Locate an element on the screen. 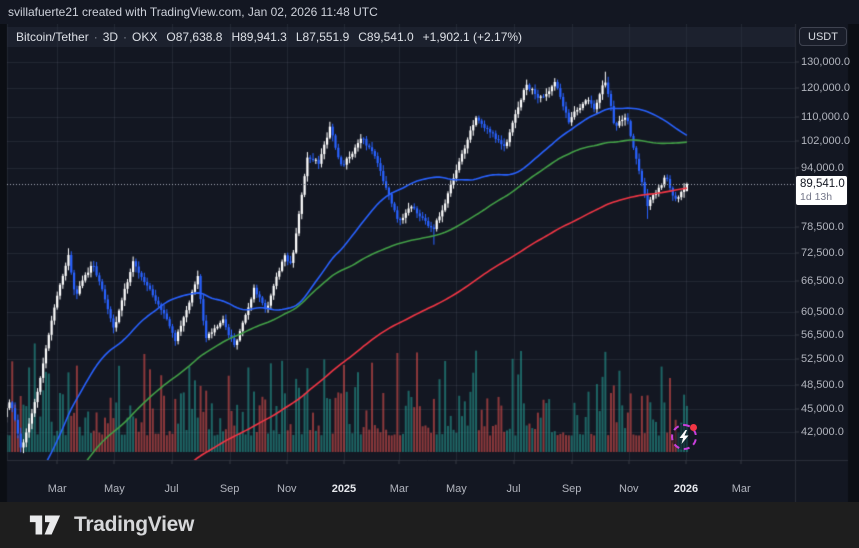  price-tick-label: 60,500.0 is located at coordinates (822, 312).